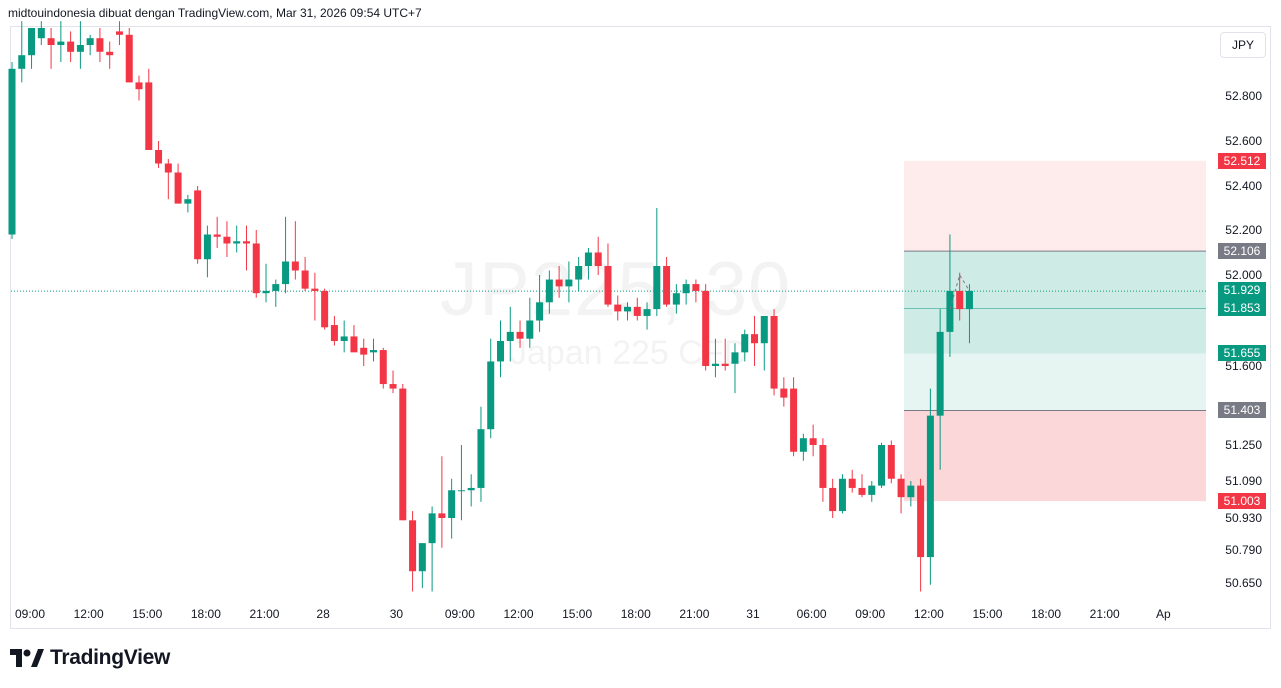 Image resolution: width=1281 pixels, height=688 pixels. I want to click on y-tick-label: 52.800, so click(1243, 96).